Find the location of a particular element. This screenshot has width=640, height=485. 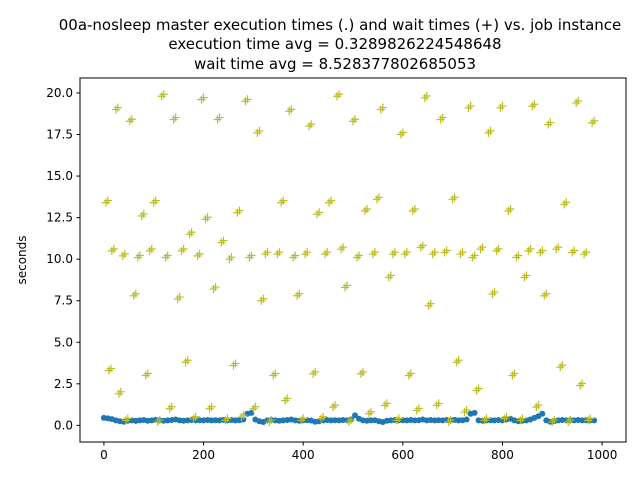

x-tick-label: 200 is located at coordinates (203, 455).